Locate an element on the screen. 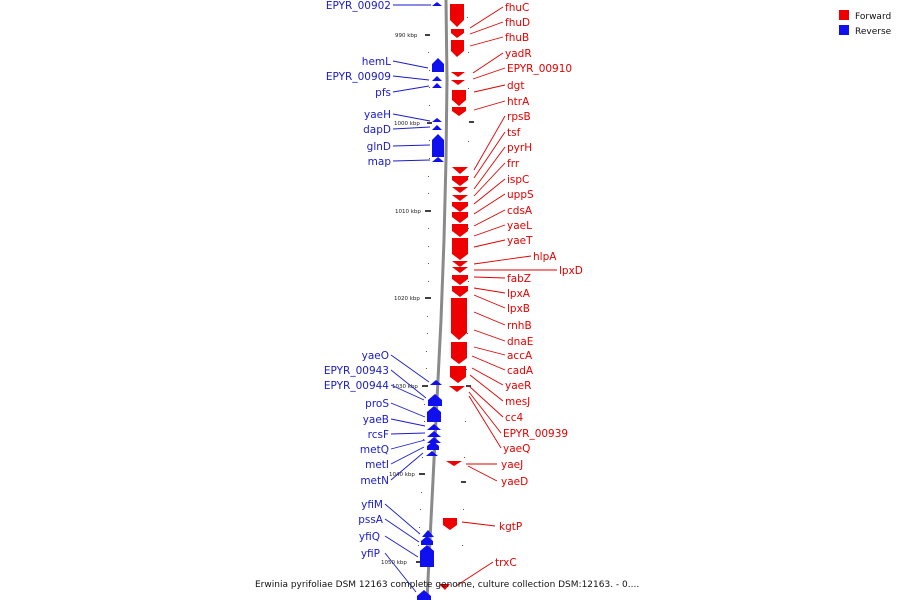 This screenshot has height=600, width=900. forward-gene-glyphs is located at coordinates (453, 297).